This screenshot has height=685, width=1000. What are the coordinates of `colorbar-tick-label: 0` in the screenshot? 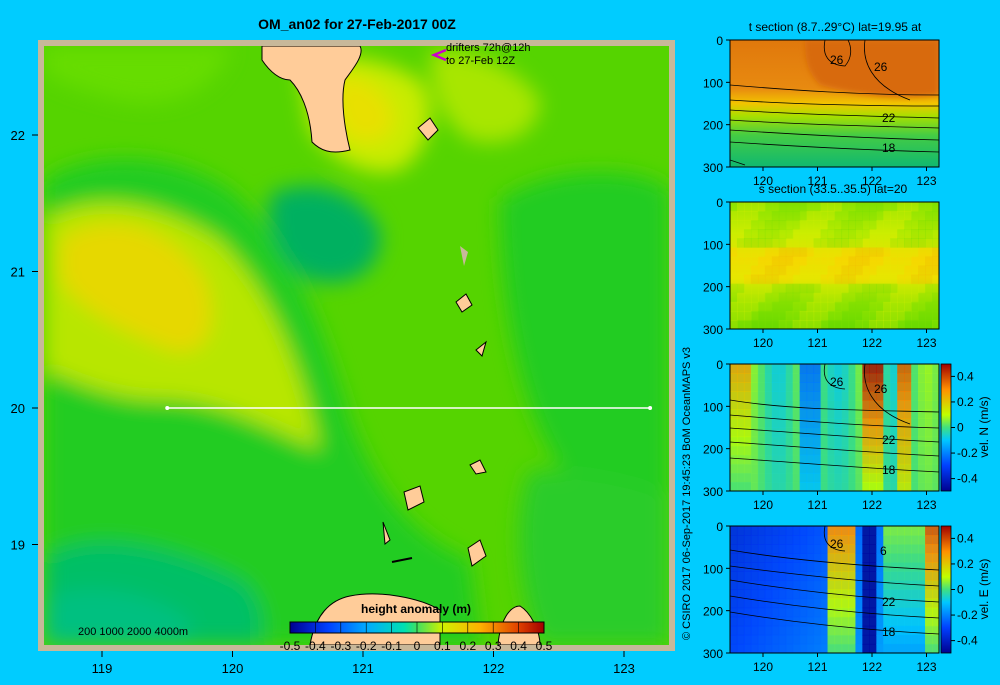 It's located at (960, 590).